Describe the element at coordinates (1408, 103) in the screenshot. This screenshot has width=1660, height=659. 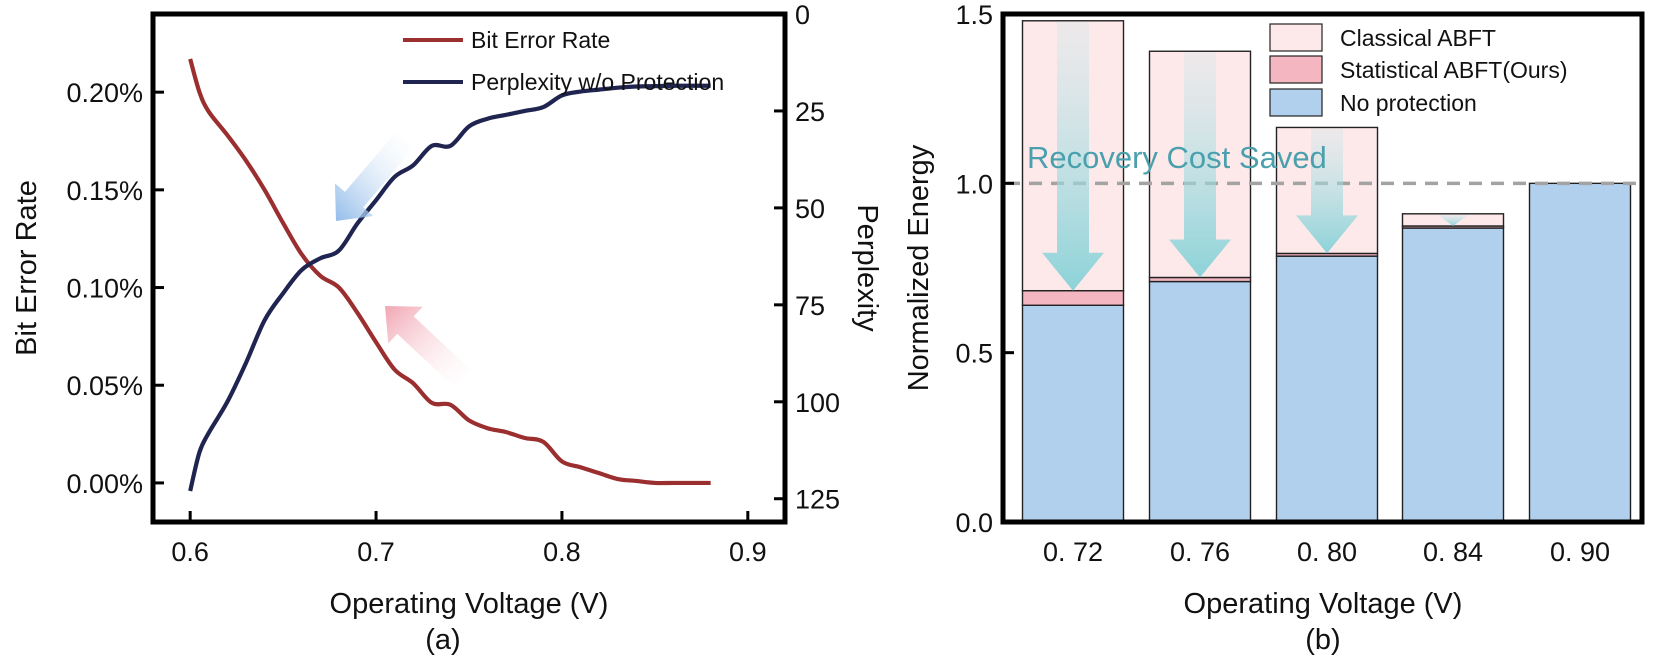
I see `legend-label-no-protection: No protection` at that location.